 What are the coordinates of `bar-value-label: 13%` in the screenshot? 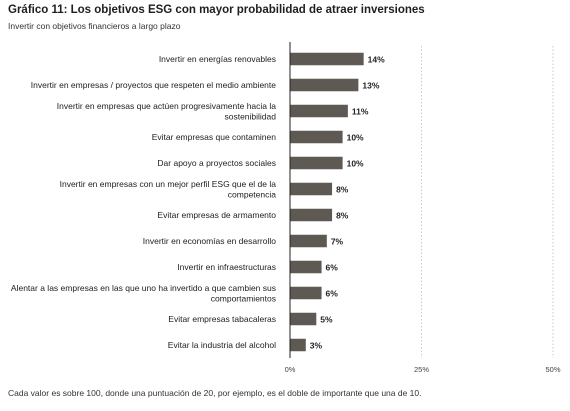 It's located at (370, 86).